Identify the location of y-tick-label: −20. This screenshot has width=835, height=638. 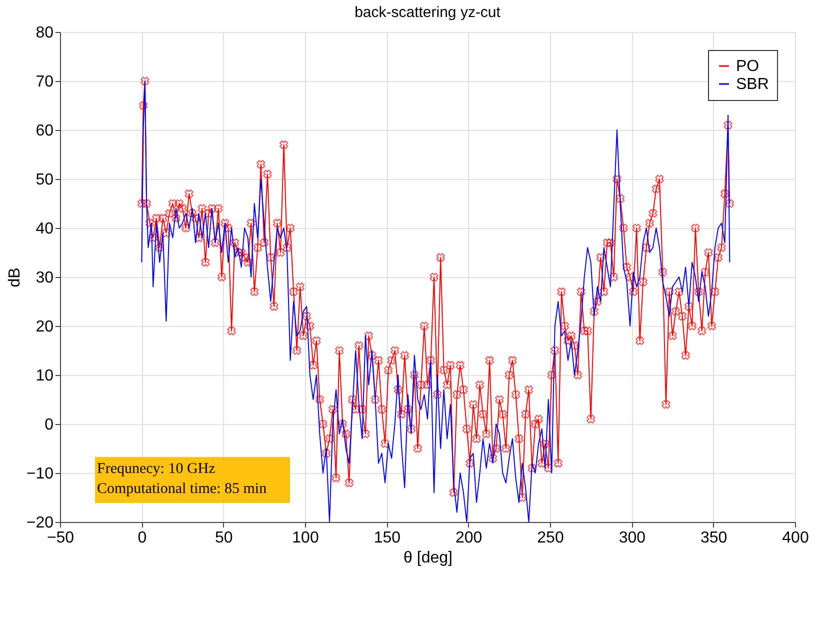
(40, 523).